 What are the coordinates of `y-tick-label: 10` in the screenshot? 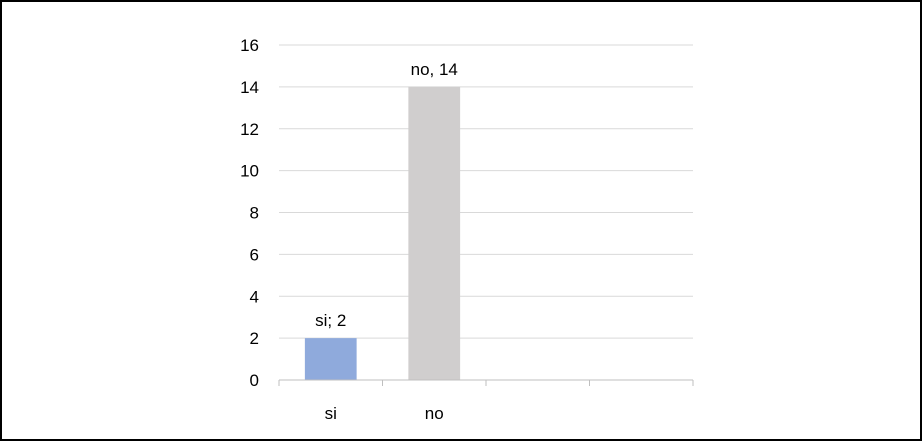 It's located at (249, 171).